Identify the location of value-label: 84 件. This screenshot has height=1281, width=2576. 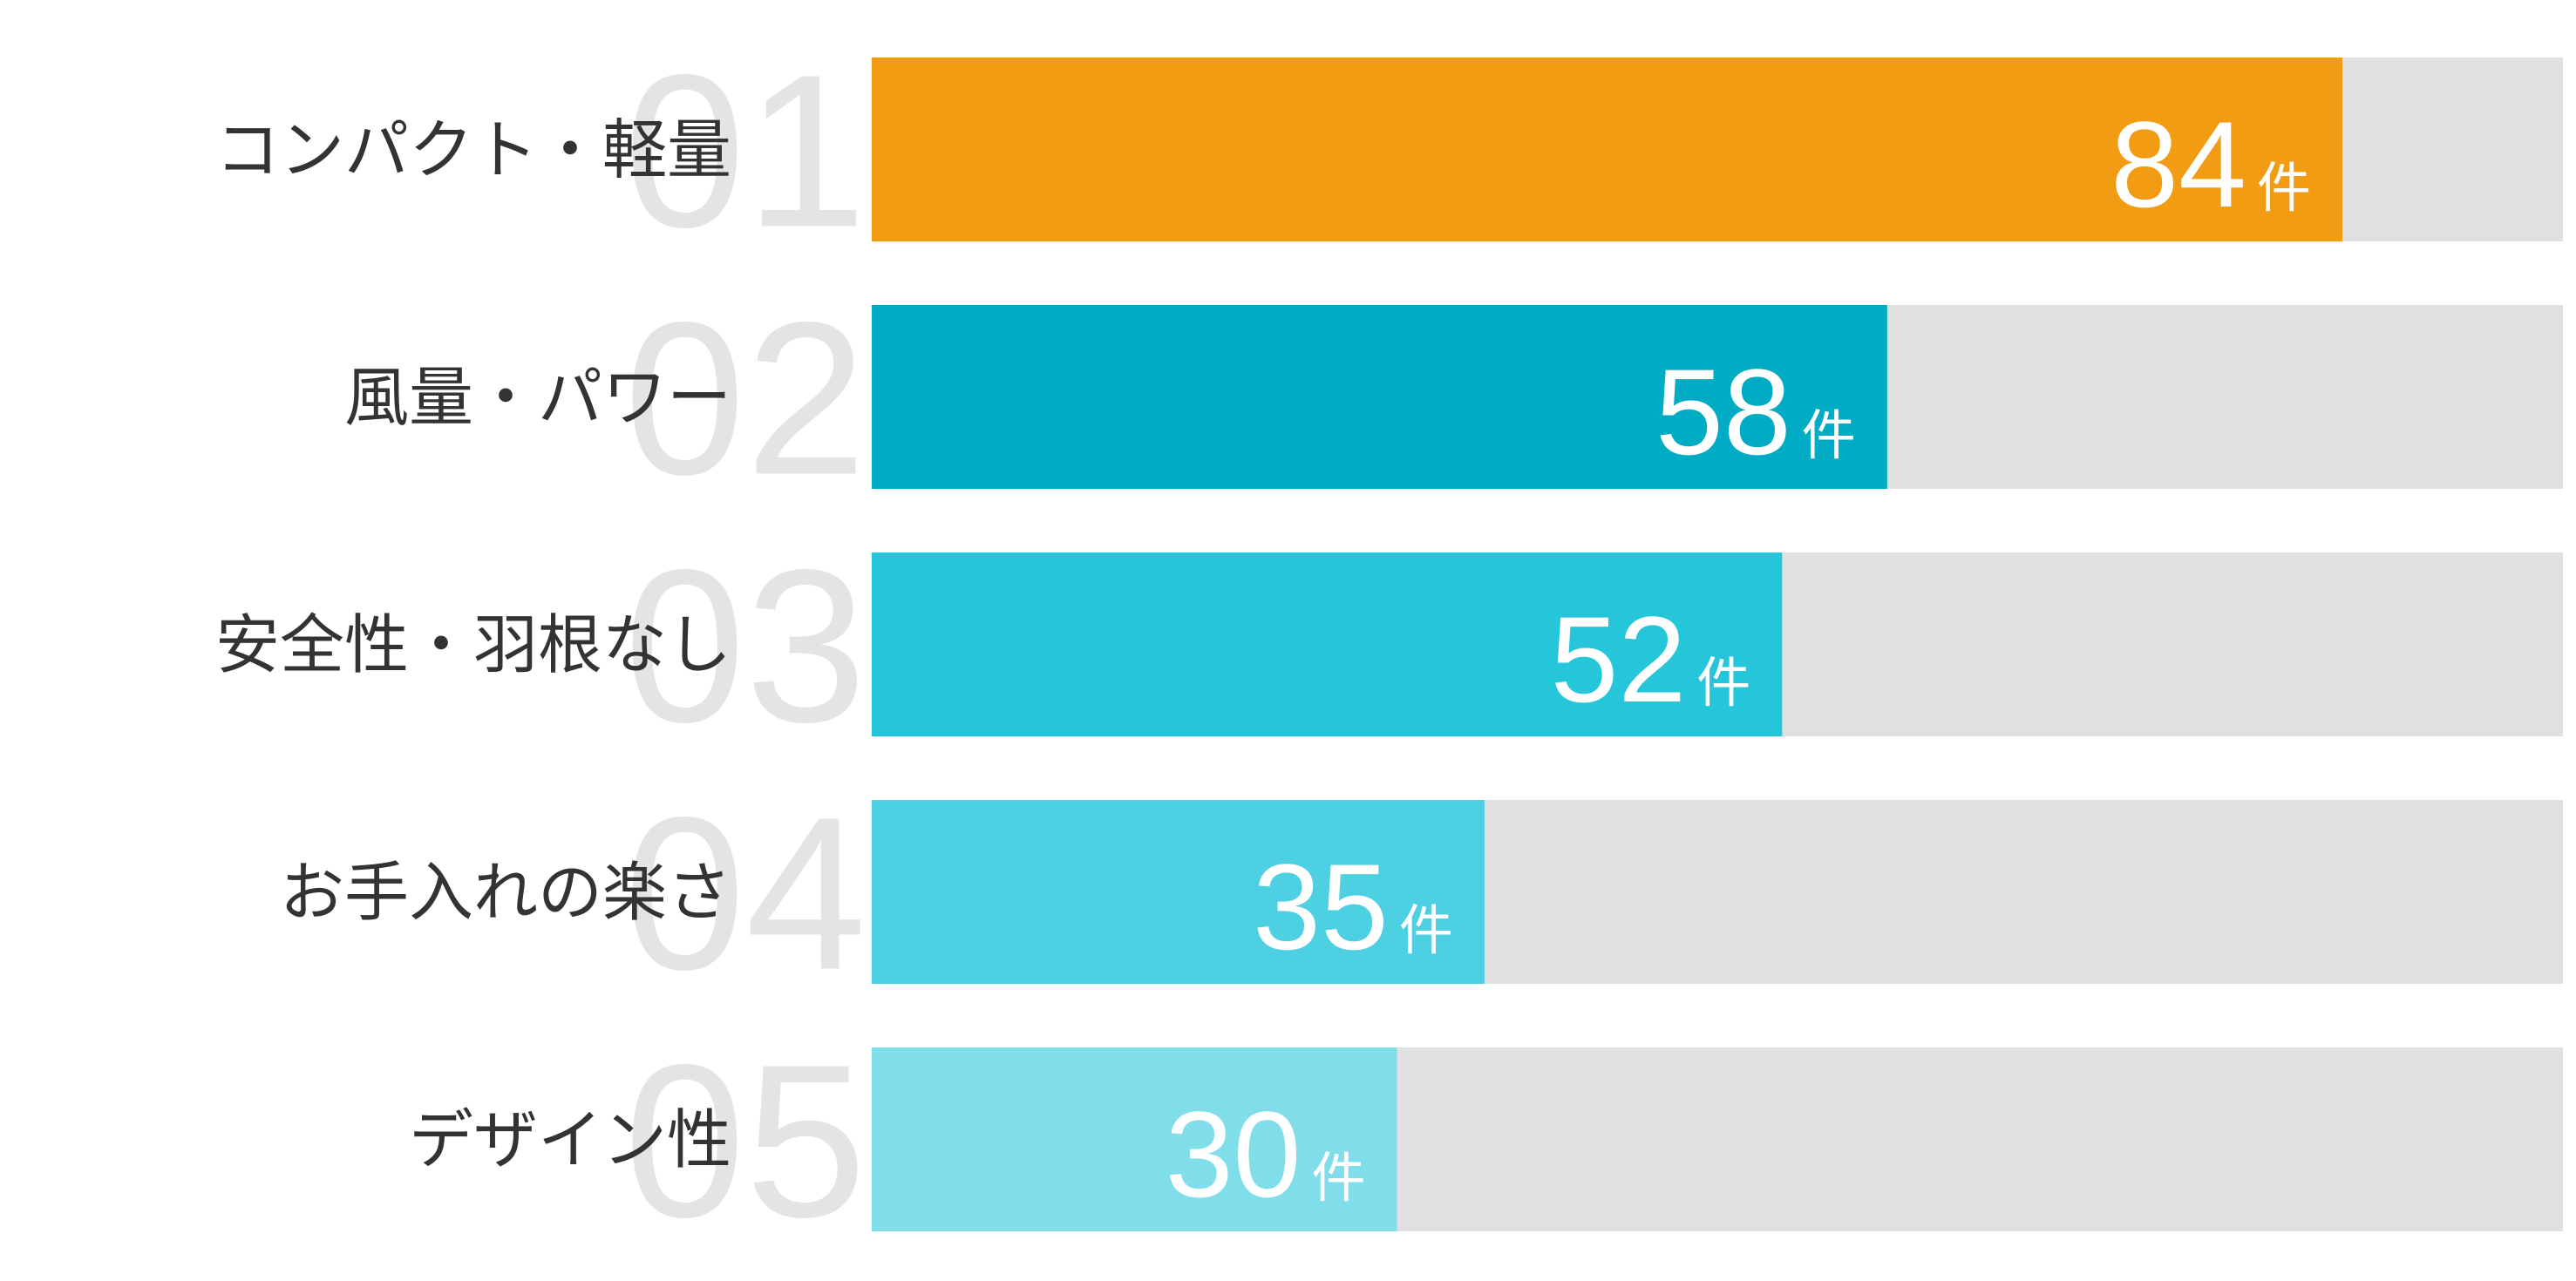
(2210, 164).